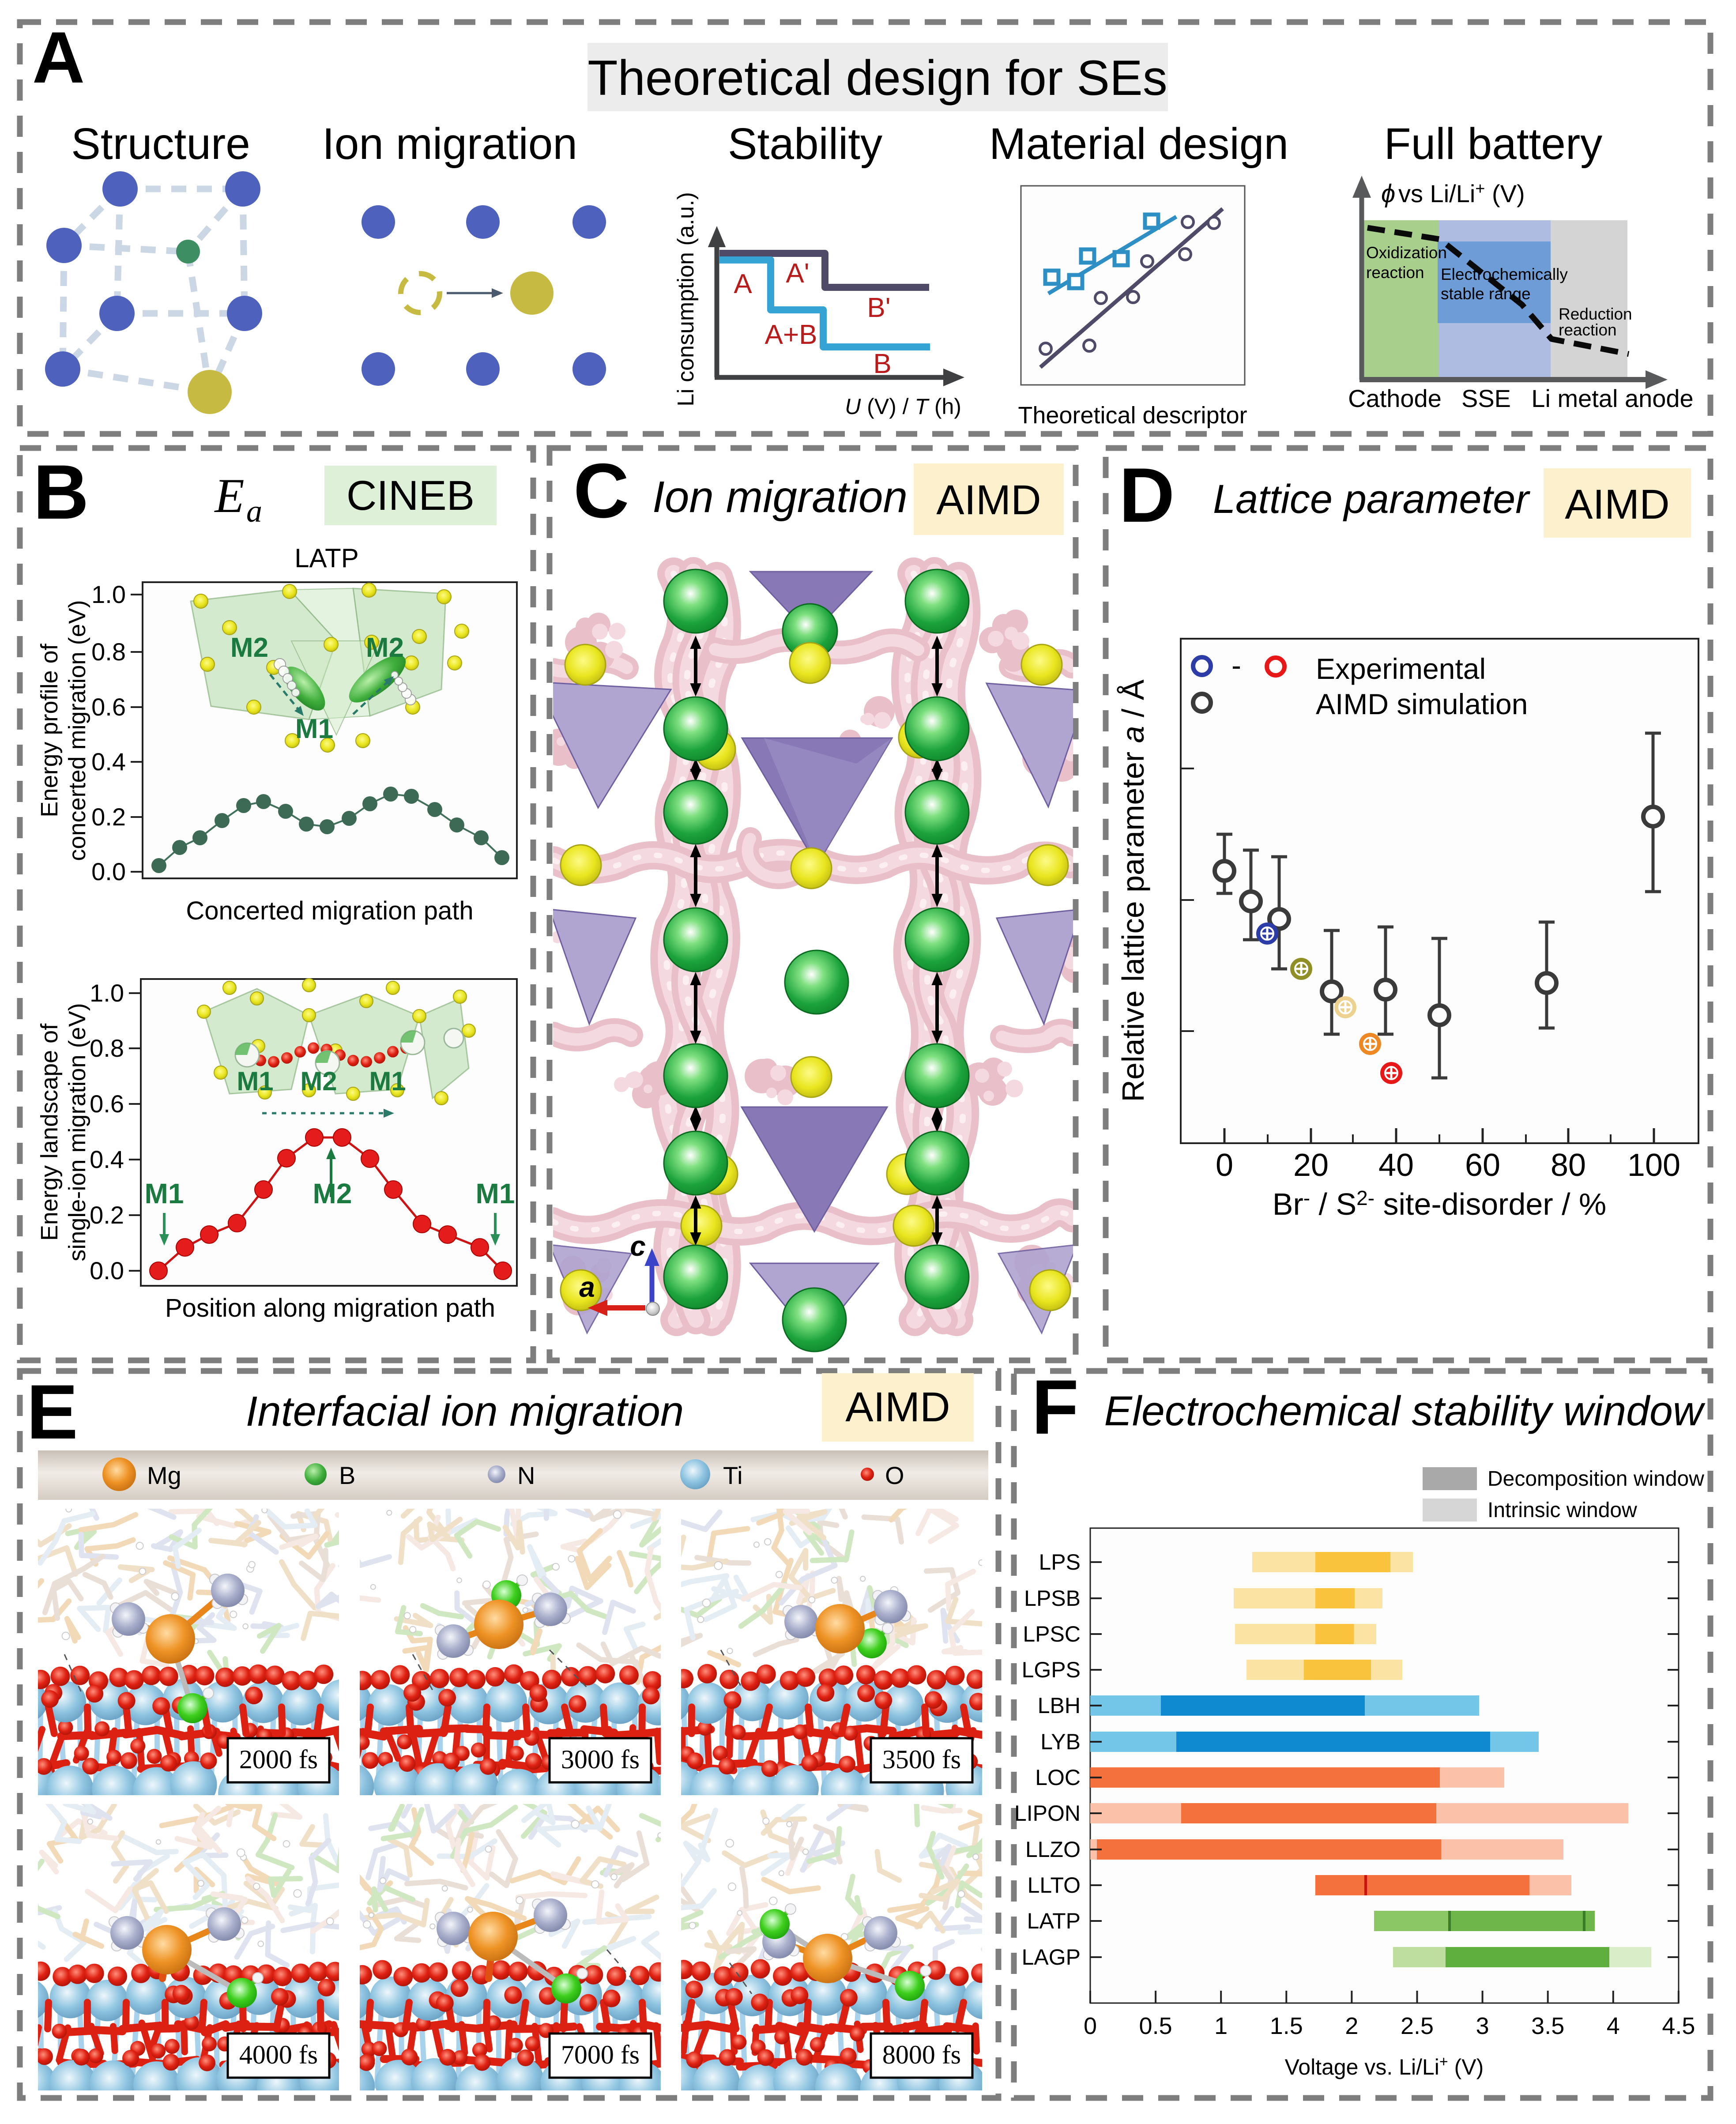 Image resolution: width=1736 pixels, height=2124 pixels. Describe the element at coordinates (1417, 2026) in the screenshot. I see `svg-text: 2.5` at that location.